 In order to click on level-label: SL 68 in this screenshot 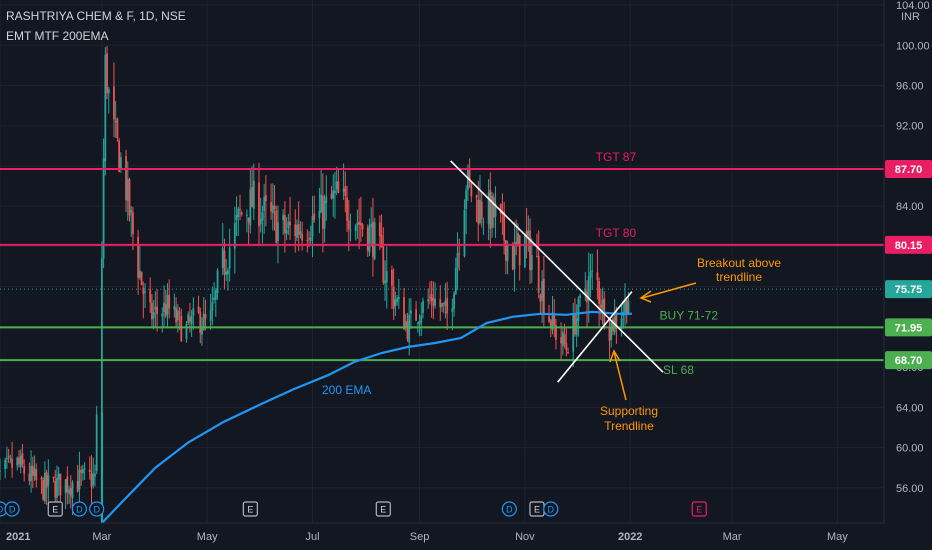, I will do `click(678, 370)`.